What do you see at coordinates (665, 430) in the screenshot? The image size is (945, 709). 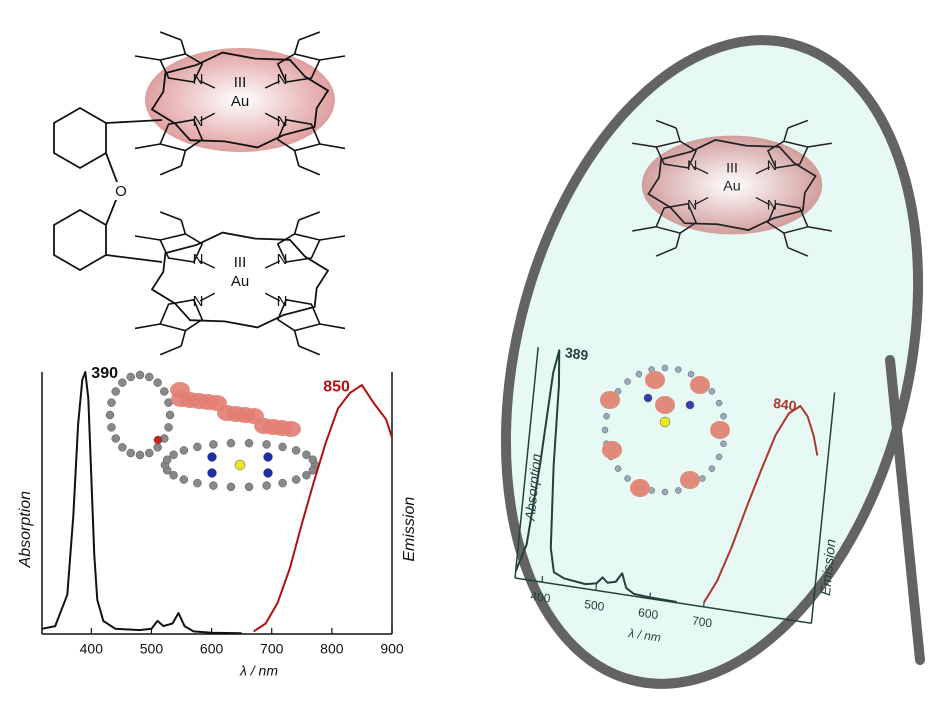 I see `orbital-inset` at bounding box center [665, 430].